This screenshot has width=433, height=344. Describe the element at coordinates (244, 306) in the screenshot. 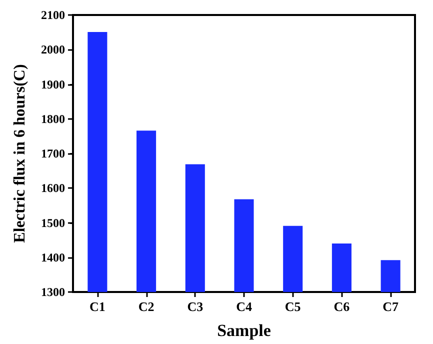

I see `x-tick-label: C4` at that location.